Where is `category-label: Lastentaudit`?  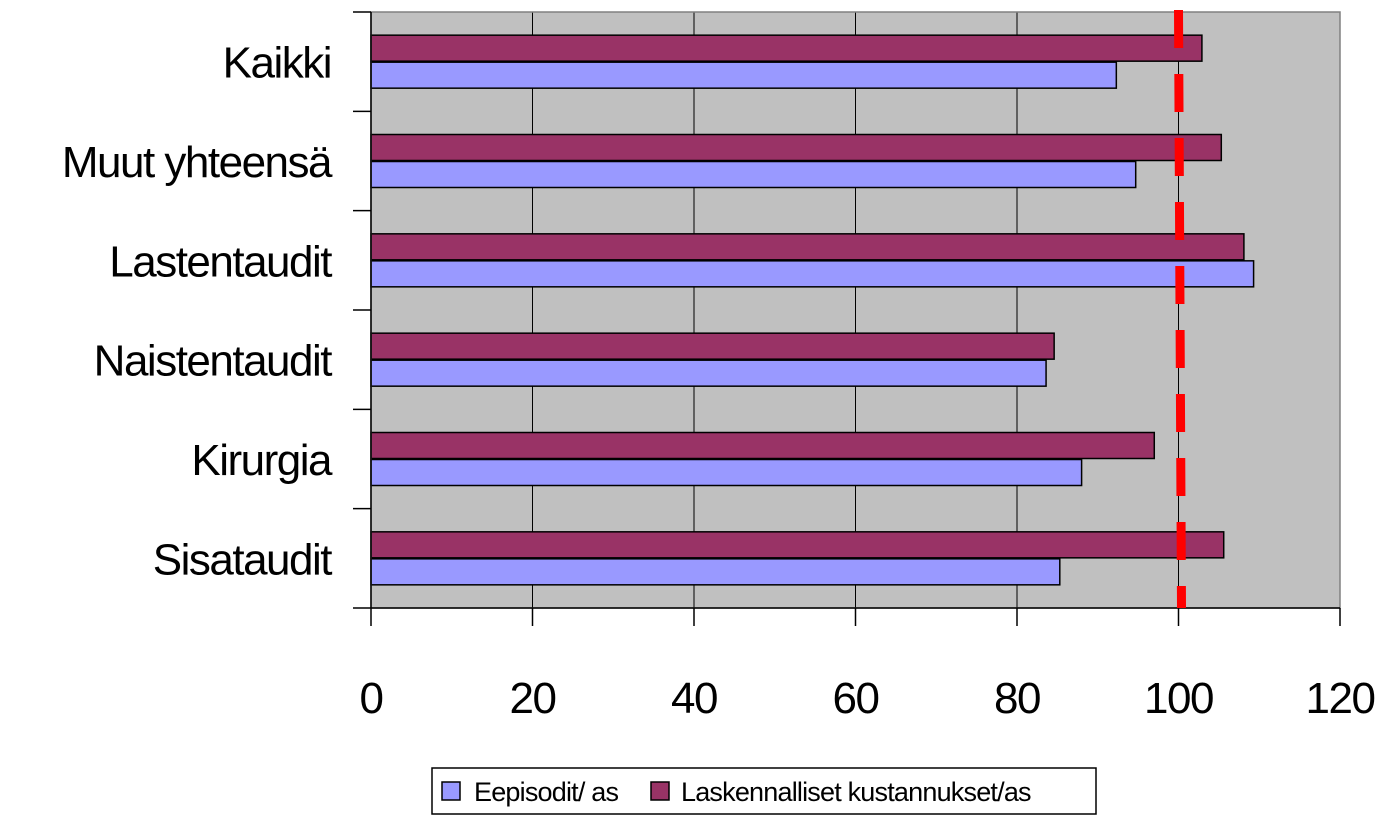
category-label: Lastentaudit is located at coordinates (220, 261).